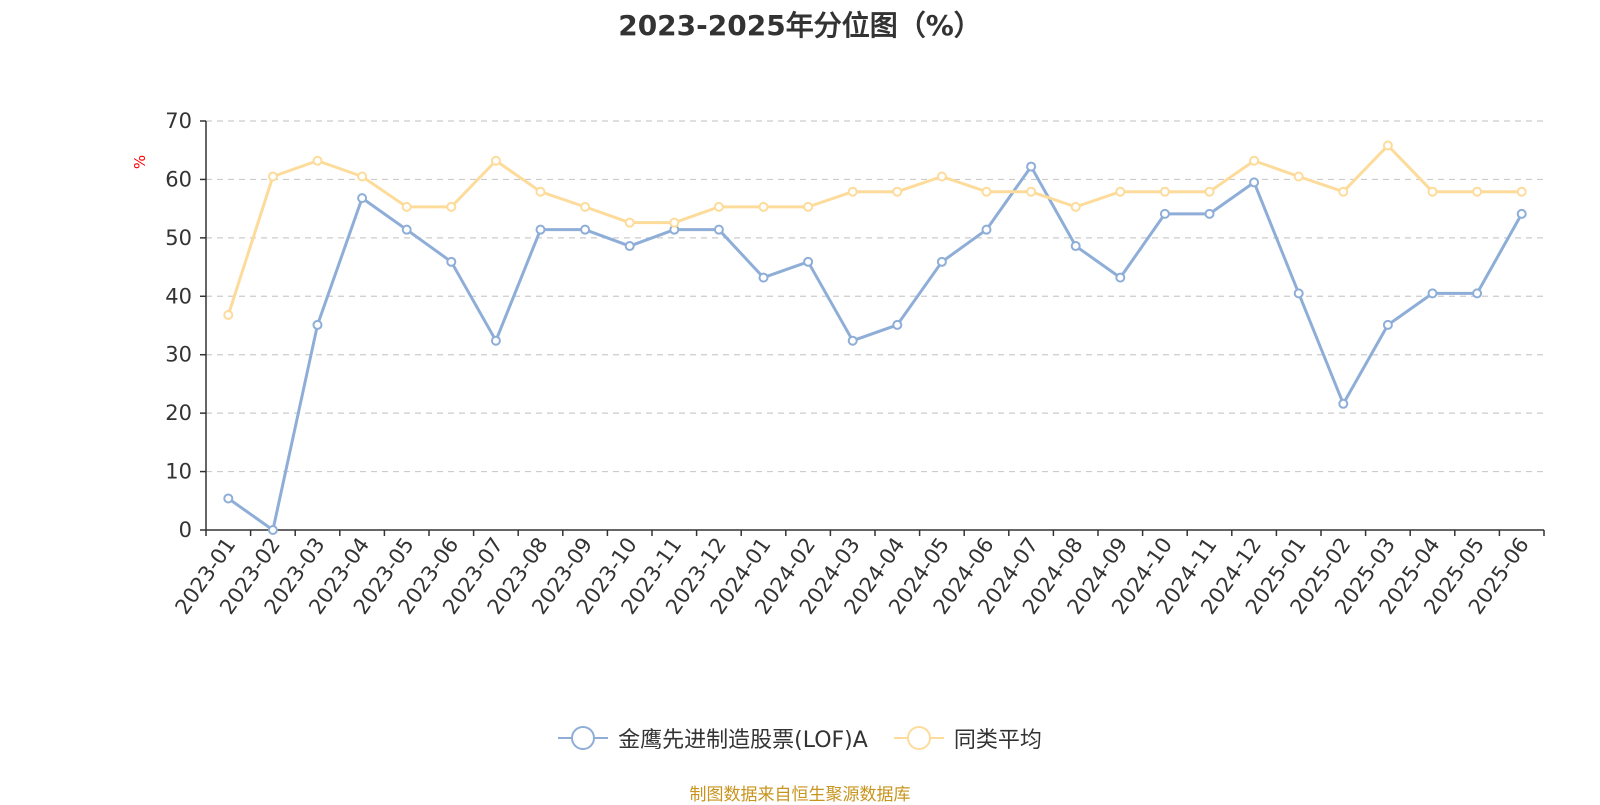 This screenshot has height=805, width=1600. What do you see at coordinates (178, 355) in the screenshot?
I see `y-tick-label: 30` at bounding box center [178, 355].